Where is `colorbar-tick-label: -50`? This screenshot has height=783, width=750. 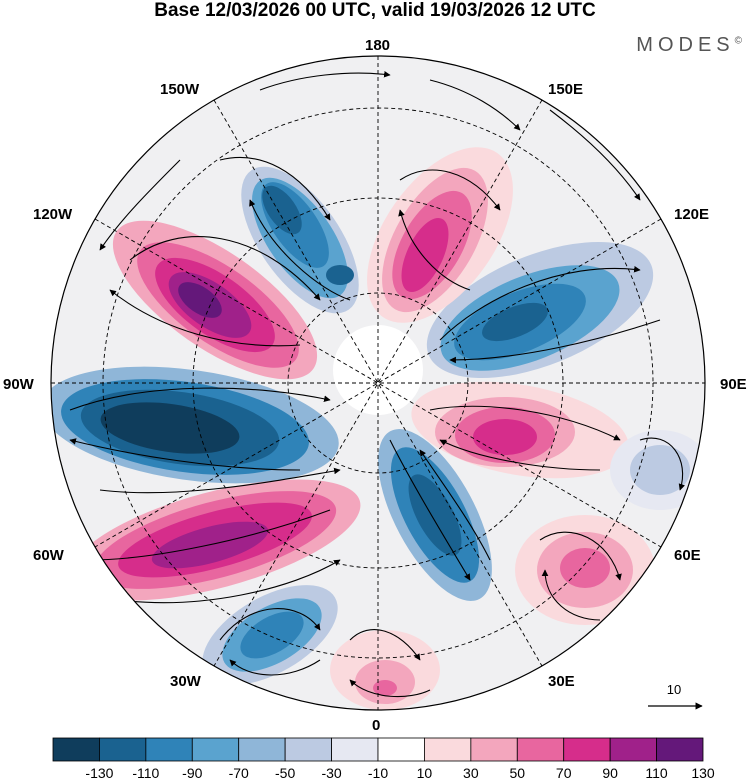 colorbar-tick-label: -50 is located at coordinates (285, 773).